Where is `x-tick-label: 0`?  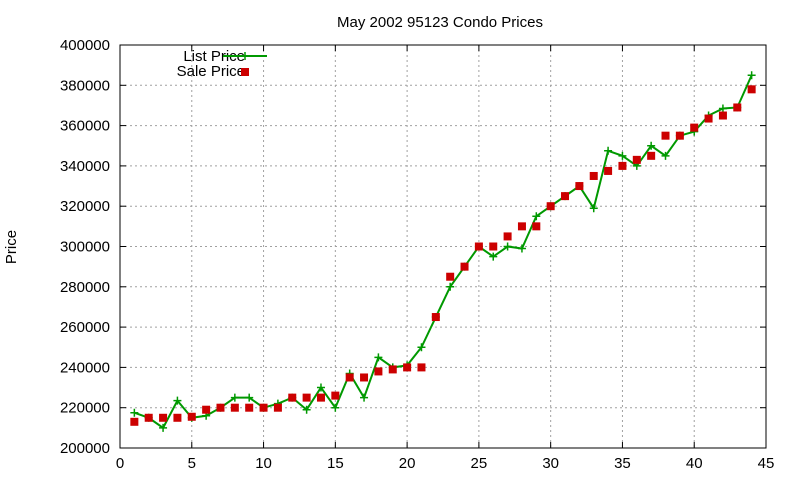
x-tick-label: 0 is located at coordinates (120, 463).